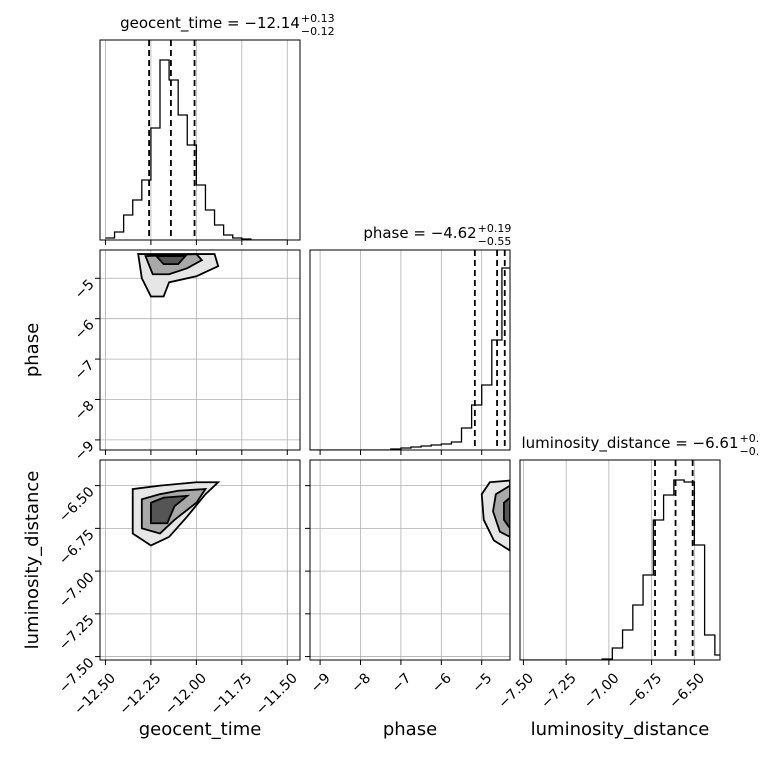 Image resolution: width=760 pixels, height=760 pixels. I want to click on y-tick-label: −6, so click(85, 330).